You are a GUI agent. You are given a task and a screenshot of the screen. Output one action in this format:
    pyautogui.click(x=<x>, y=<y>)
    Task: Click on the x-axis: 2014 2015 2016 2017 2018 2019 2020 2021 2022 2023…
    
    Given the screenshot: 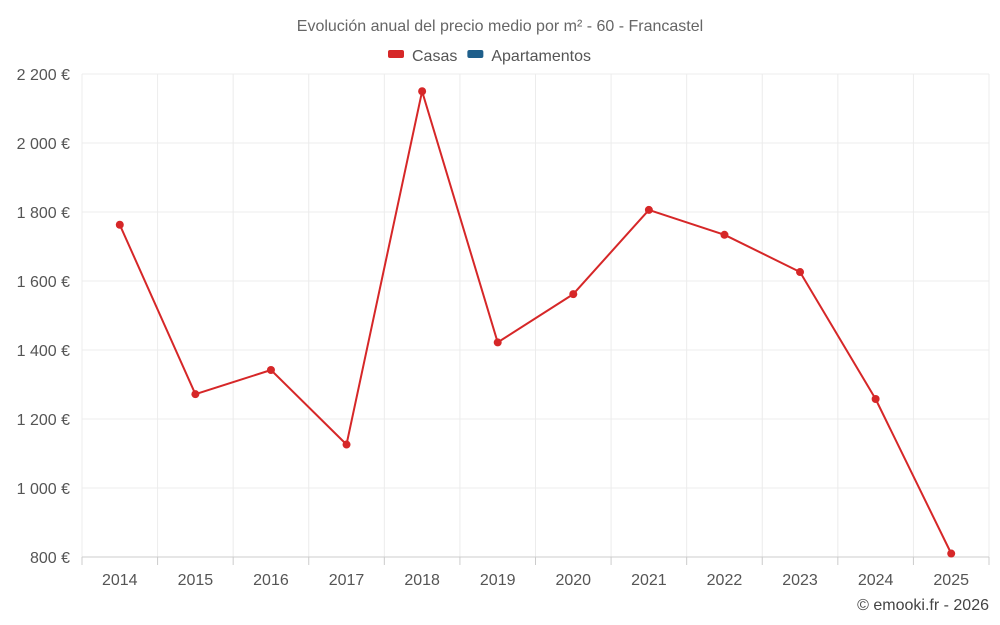 What is the action you would take?
    pyautogui.click(x=535, y=572)
    